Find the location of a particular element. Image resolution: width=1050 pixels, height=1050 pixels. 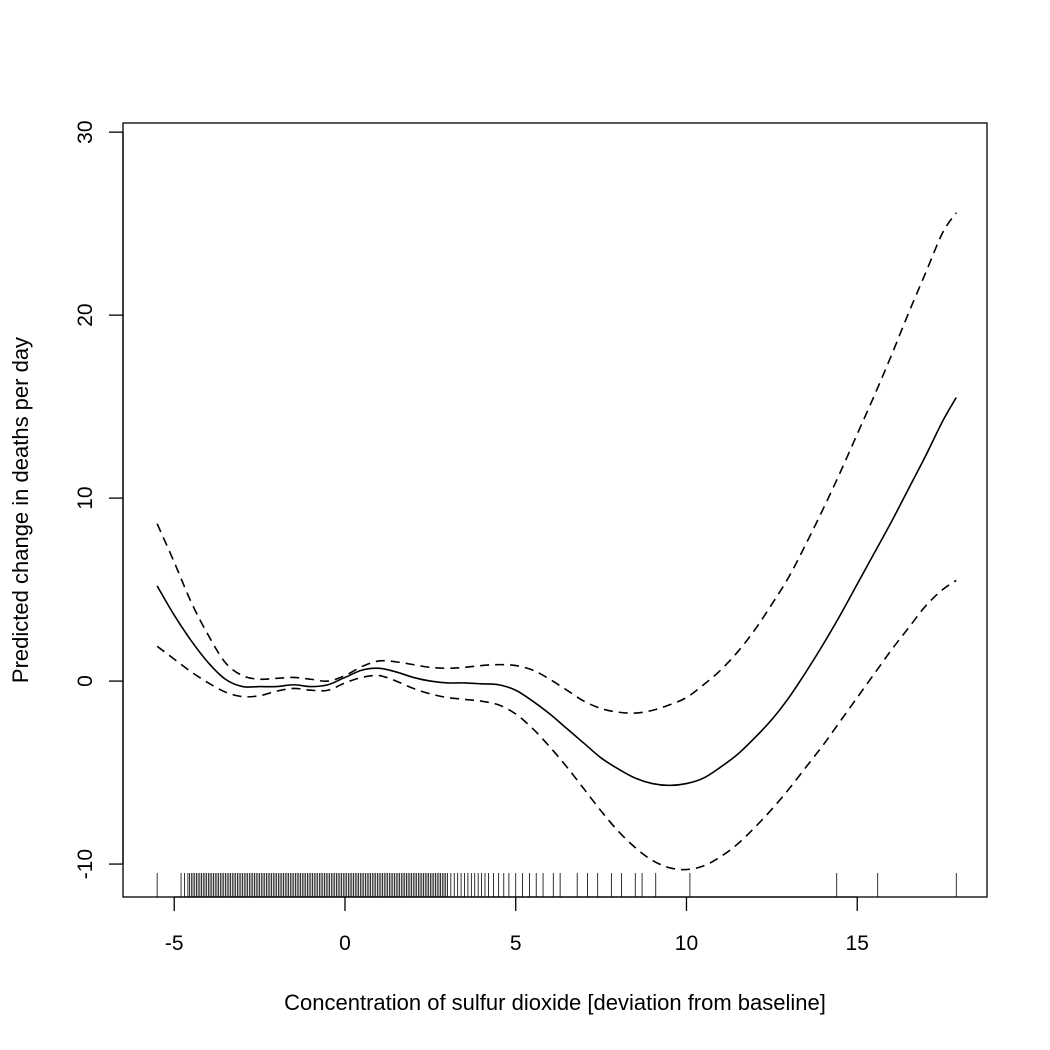

x-tick-label: 15 is located at coordinates (857, 943).